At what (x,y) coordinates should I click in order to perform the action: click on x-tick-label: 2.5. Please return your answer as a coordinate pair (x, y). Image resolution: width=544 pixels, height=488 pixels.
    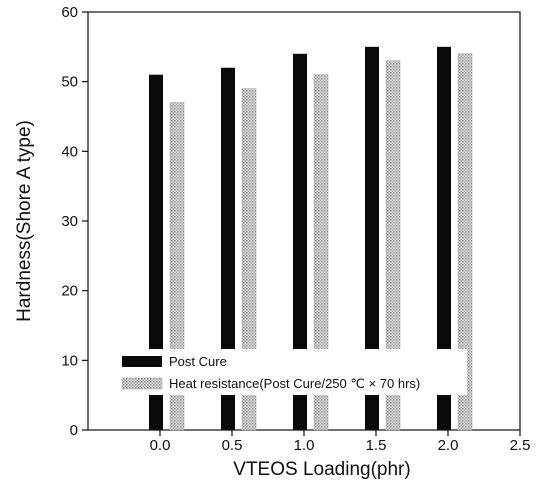
    Looking at the image, I should click on (520, 445).